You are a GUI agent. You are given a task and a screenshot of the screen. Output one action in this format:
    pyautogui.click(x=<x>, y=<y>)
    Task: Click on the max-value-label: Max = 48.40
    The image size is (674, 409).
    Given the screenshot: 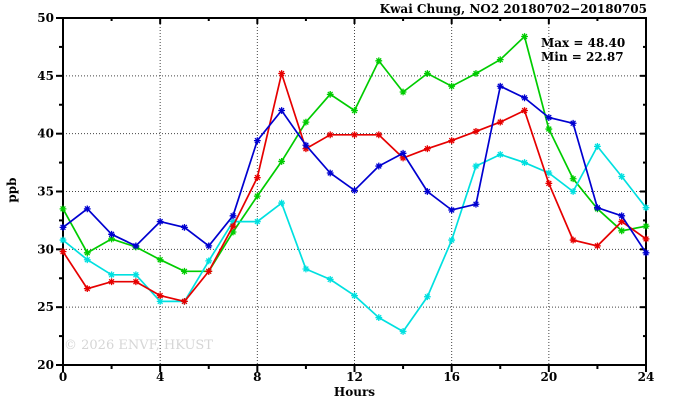 What is the action you would take?
    pyautogui.click(x=583, y=43)
    